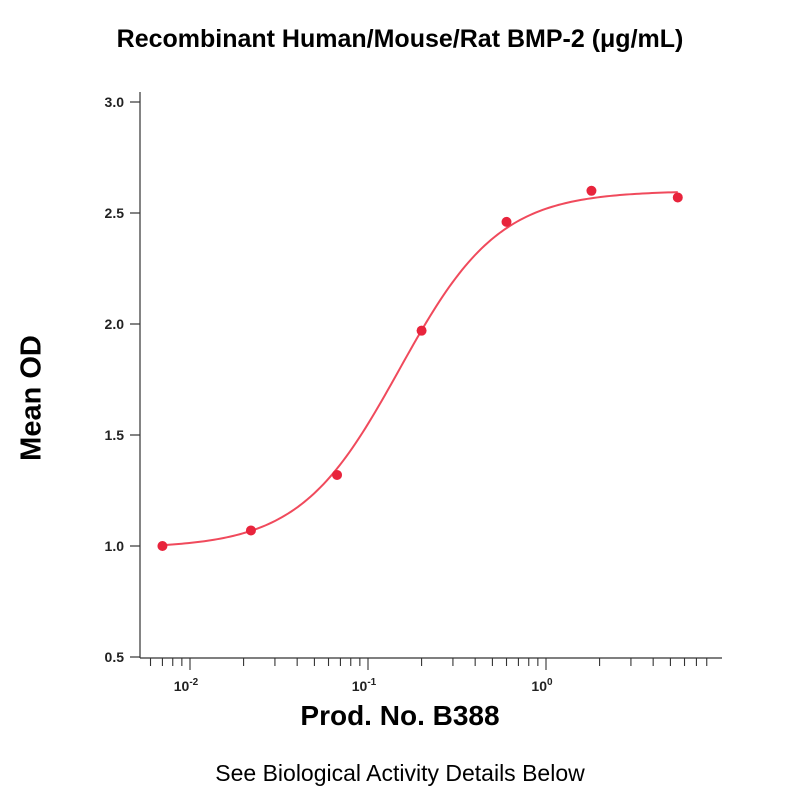 Image resolution: width=800 pixels, height=800 pixels. I want to click on x-tick-label: 10⁻², so click(186, 685).